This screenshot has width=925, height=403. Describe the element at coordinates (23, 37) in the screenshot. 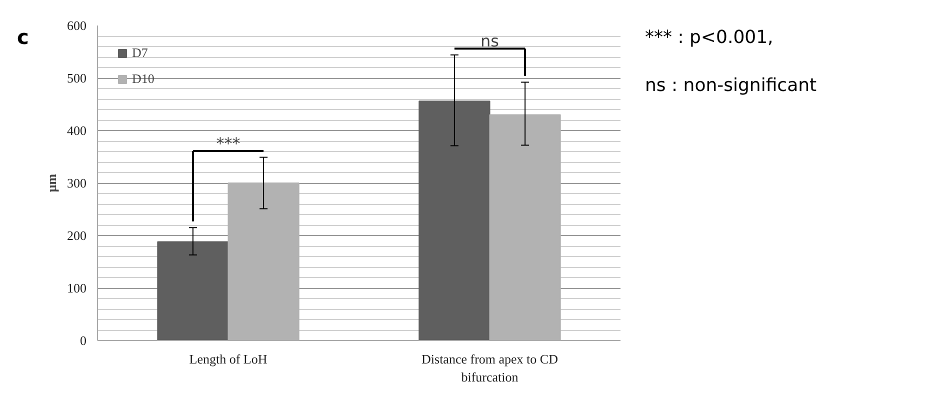

I see `text: c` at that location.